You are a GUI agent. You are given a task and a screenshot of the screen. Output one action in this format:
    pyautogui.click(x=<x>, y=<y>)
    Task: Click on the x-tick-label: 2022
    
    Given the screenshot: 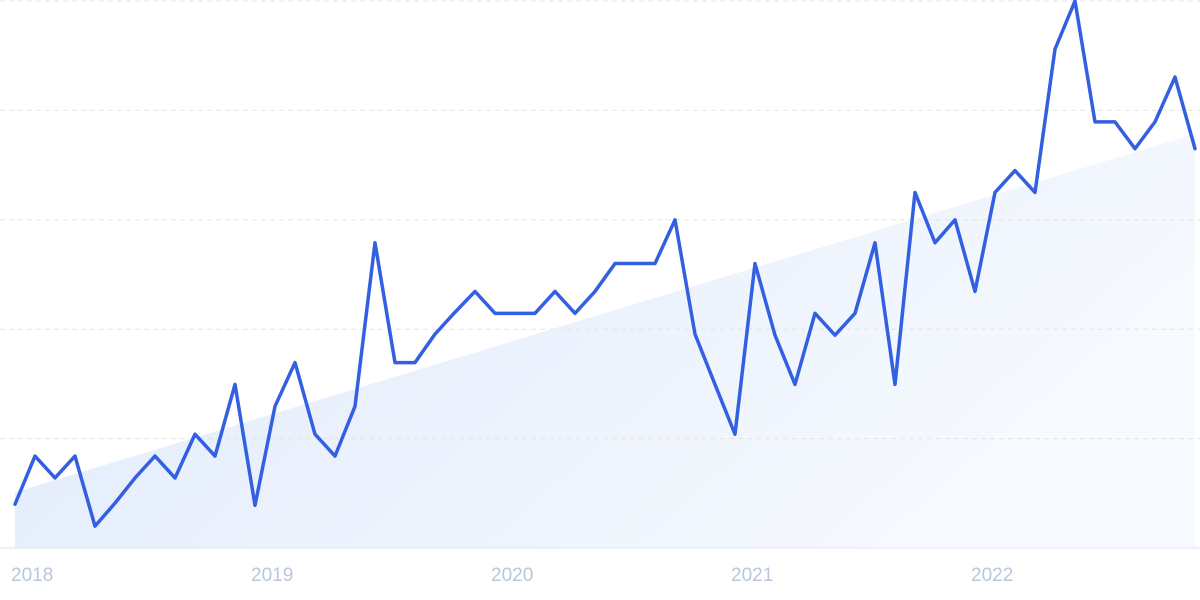 What is the action you would take?
    pyautogui.click(x=992, y=575)
    